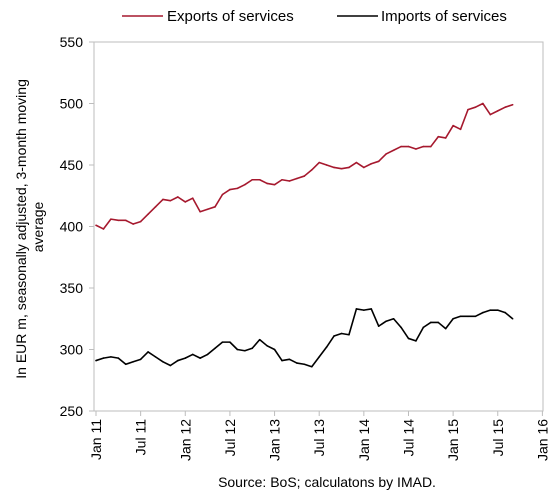 This screenshot has width=558, height=494. Describe the element at coordinates (319, 438) in the screenshot. I see `x-tick-label: Jul 13` at that location.